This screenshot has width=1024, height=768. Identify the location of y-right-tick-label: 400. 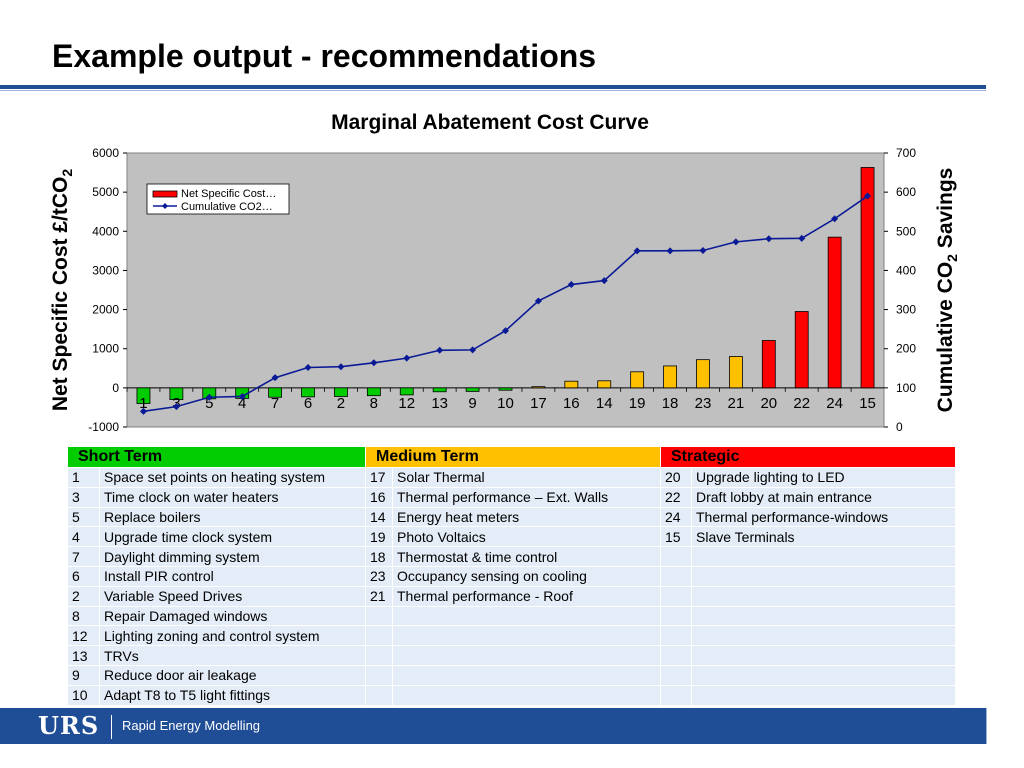
(906, 270).